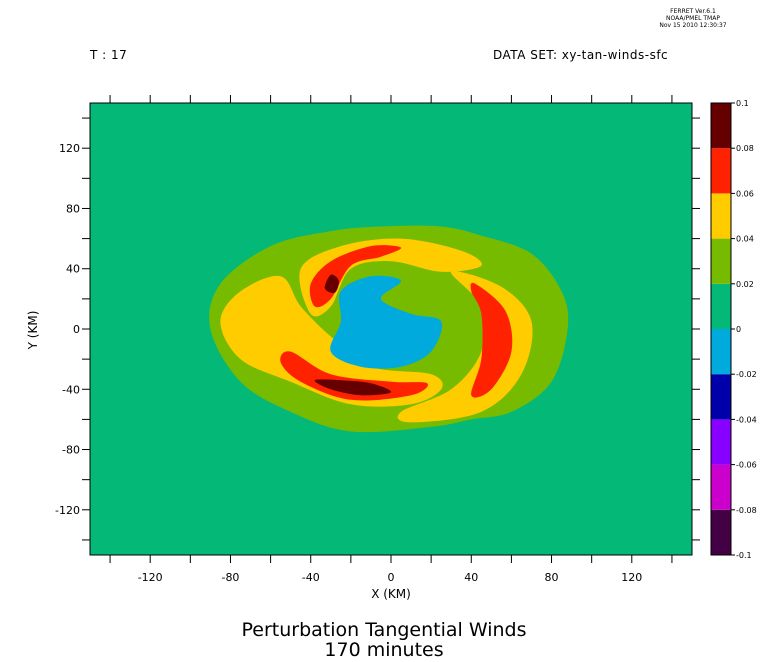 This screenshot has width=768, height=662. I want to click on colorbar-label: -0.1, so click(744, 555).